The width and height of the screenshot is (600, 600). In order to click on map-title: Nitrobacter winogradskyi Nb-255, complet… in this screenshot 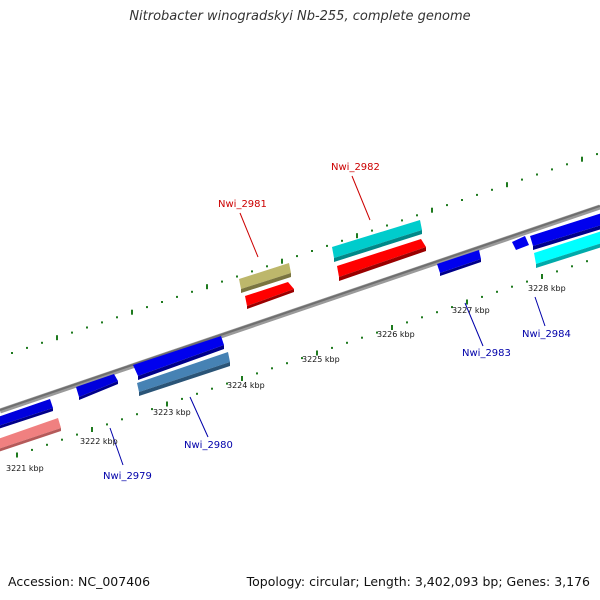, I will do `click(300, 16)`.